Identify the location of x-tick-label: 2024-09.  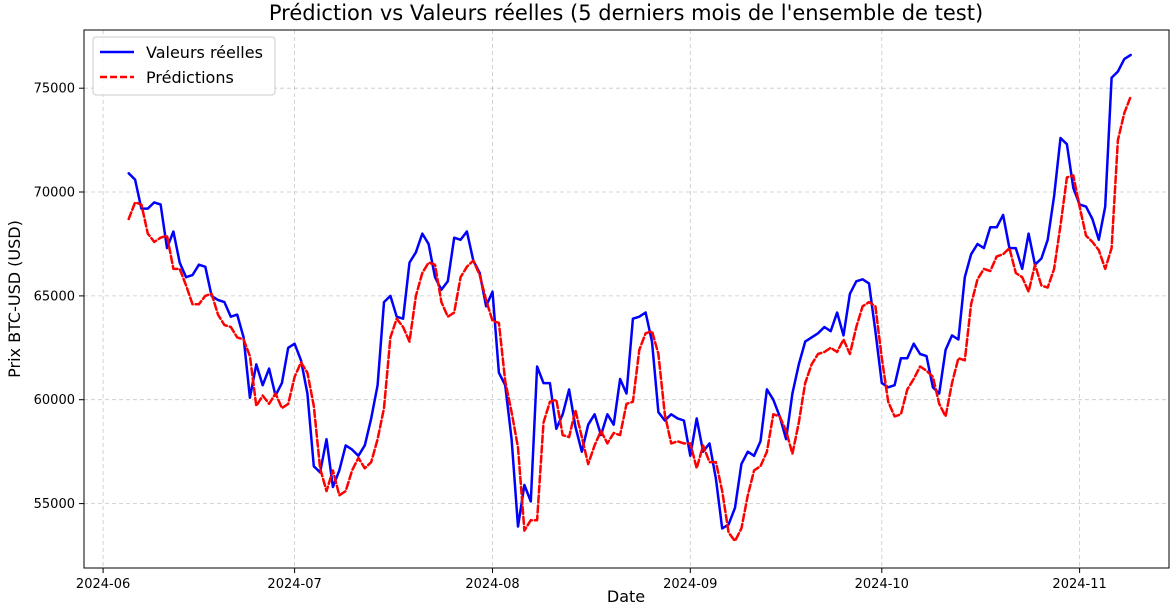
(690, 584).